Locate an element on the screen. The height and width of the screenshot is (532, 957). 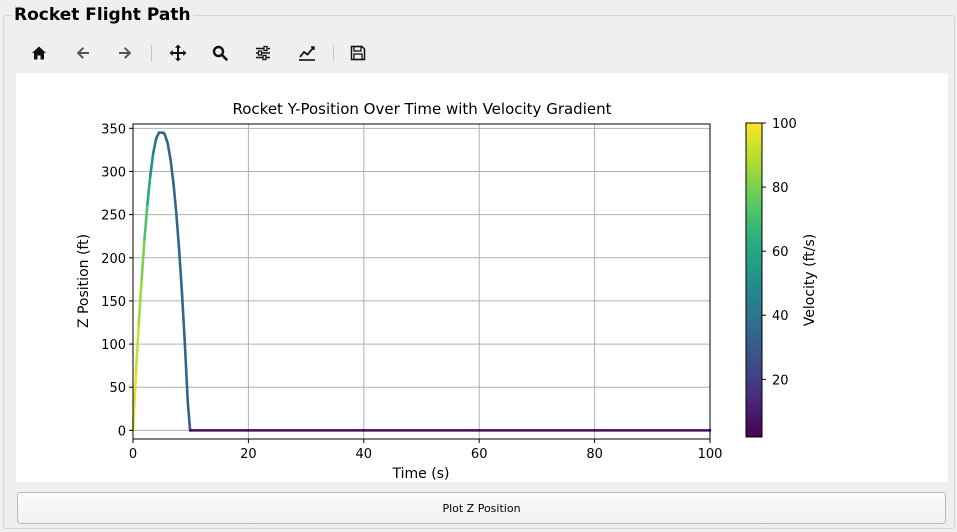
y-tick-label: 300 is located at coordinates (113, 172).